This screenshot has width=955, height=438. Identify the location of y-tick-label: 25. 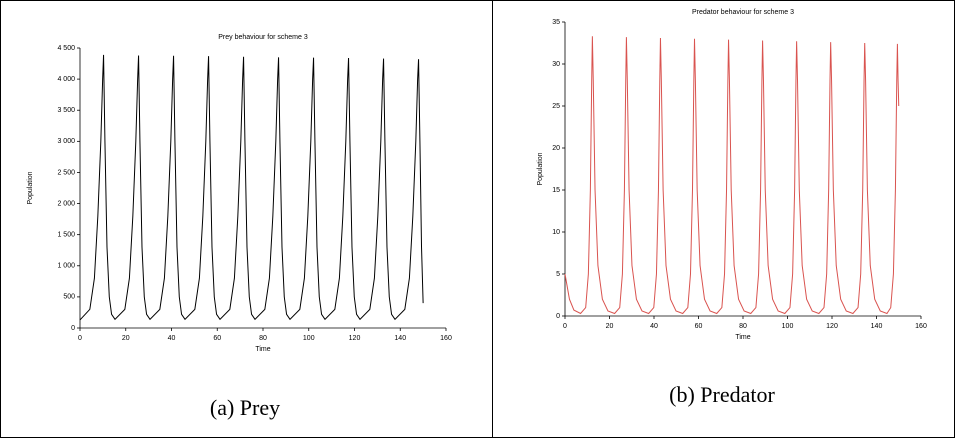
(556, 106).